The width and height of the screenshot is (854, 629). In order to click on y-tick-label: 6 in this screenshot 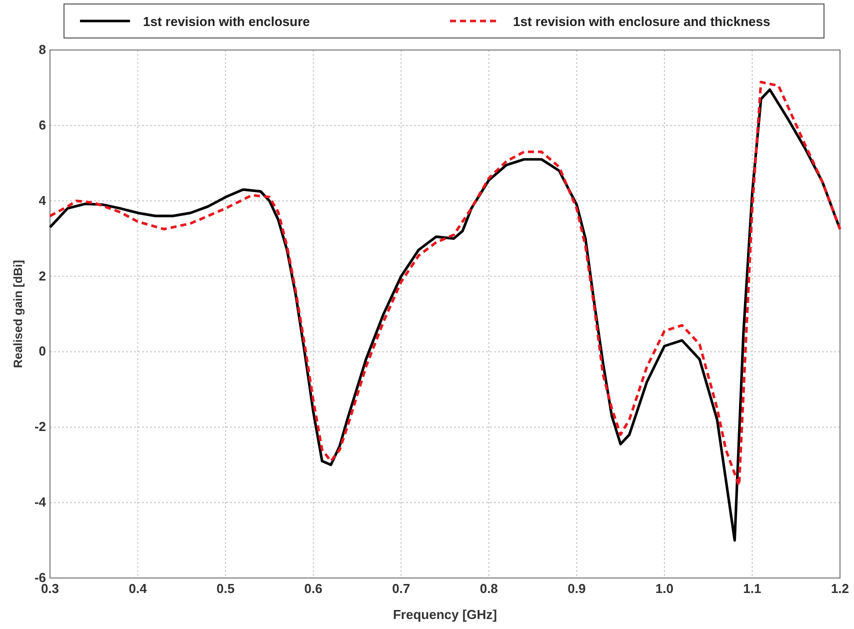, I will do `click(42, 124)`.